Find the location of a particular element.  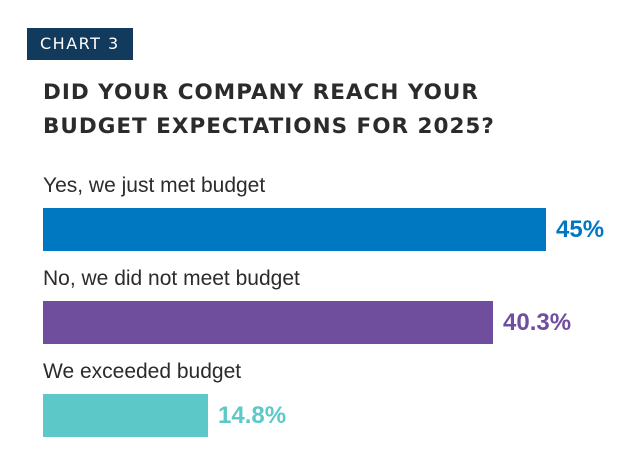

value-label: 45% is located at coordinates (580, 229).